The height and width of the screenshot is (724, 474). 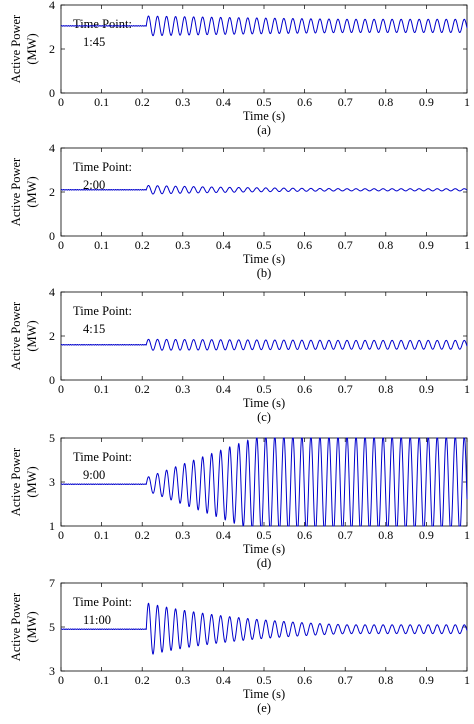 What do you see at coordinates (52, 583) in the screenshot?
I see `y-tick-label-e: 7` at bounding box center [52, 583].